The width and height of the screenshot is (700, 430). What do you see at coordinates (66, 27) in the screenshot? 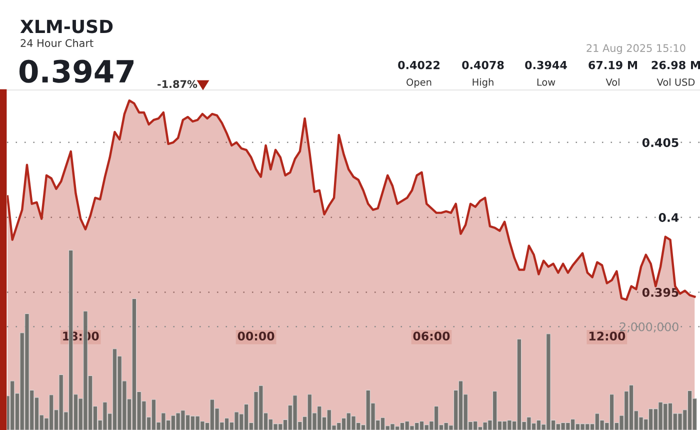
I see `chart-title: XLM-USD` at bounding box center [66, 27].